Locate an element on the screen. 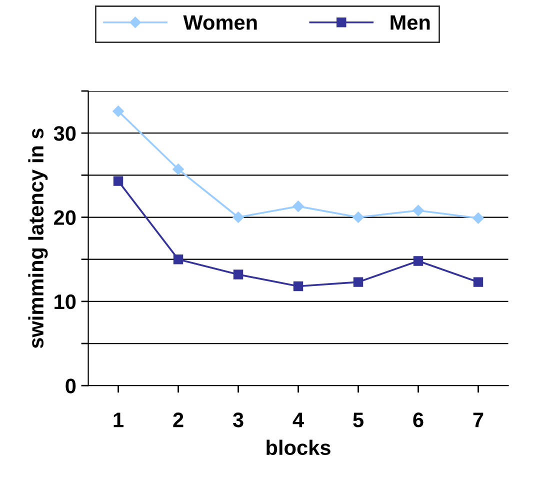 The width and height of the screenshot is (535, 479). x-tick-label: 5 is located at coordinates (358, 420).